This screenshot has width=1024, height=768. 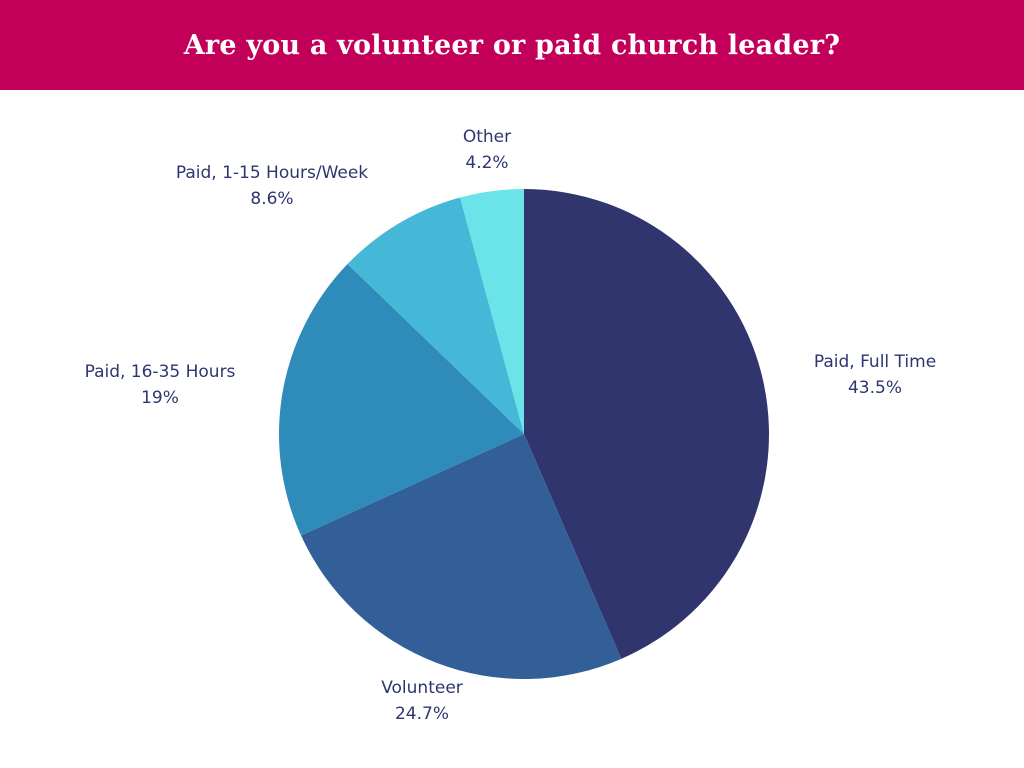 I want to click on pie-slice-paid-1-15-hours-week, so click(x=435, y=315).